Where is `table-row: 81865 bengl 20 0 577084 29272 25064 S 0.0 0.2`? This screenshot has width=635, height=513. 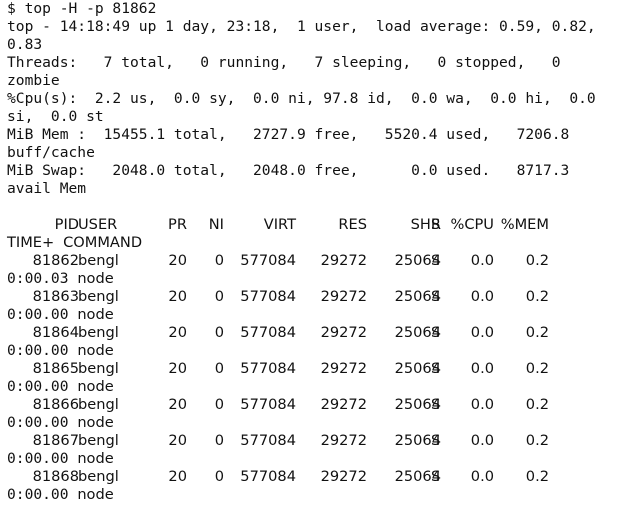
table-row: 81865 bengl 20 0 577084 29272 25064 S 0.0 0.2 is located at coordinates (320, 369).